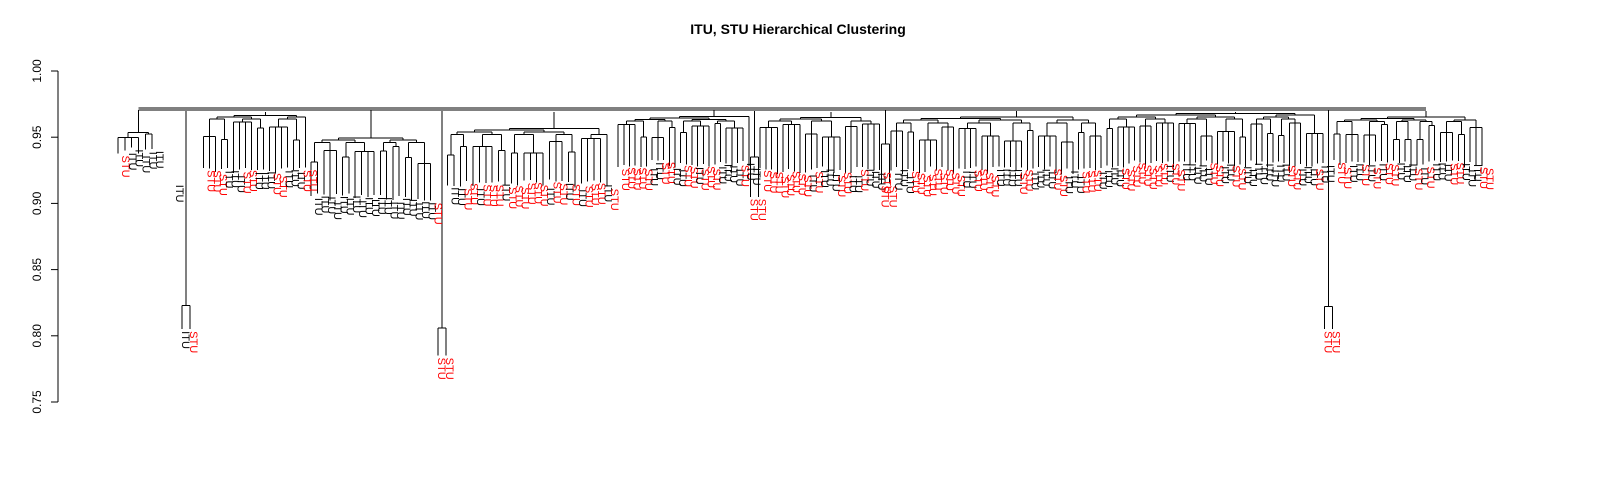  I want to click on y-tick-label: 0.95, so click(37, 137).